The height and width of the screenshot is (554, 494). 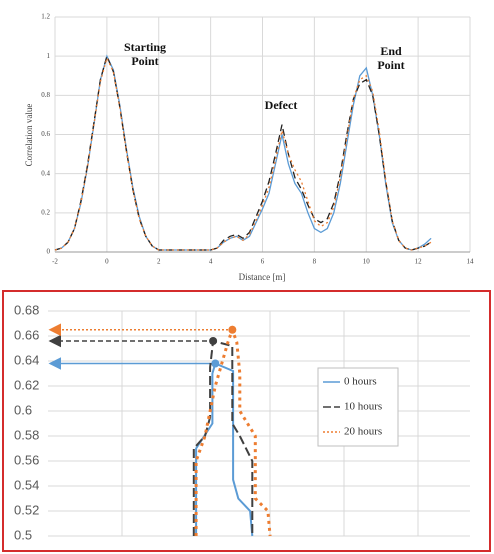 What do you see at coordinates (45, 17) in the screenshot?
I see `y-tick-label: 1.2` at bounding box center [45, 17].